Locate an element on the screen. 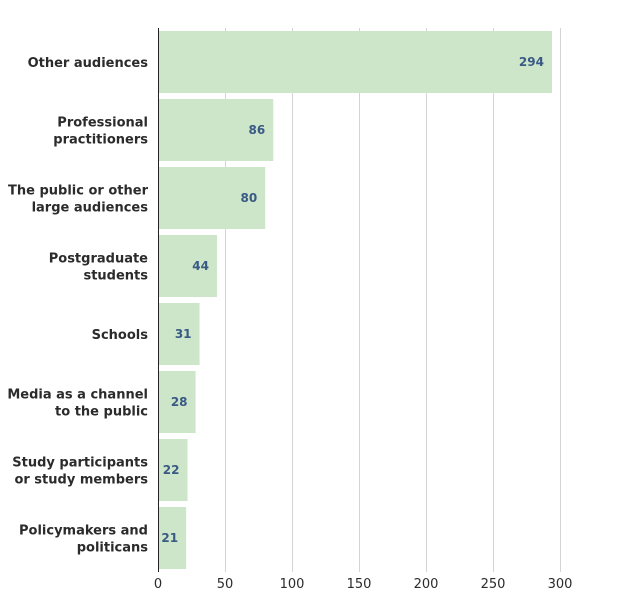  x-tick-label-300: 300 is located at coordinates (560, 584).